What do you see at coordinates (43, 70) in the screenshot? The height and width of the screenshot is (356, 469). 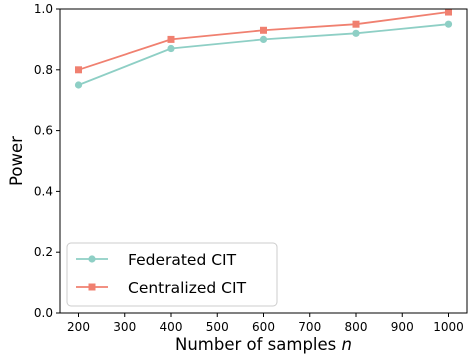 I see `y-tick-label: 0.8` at bounding box center [43, 70].